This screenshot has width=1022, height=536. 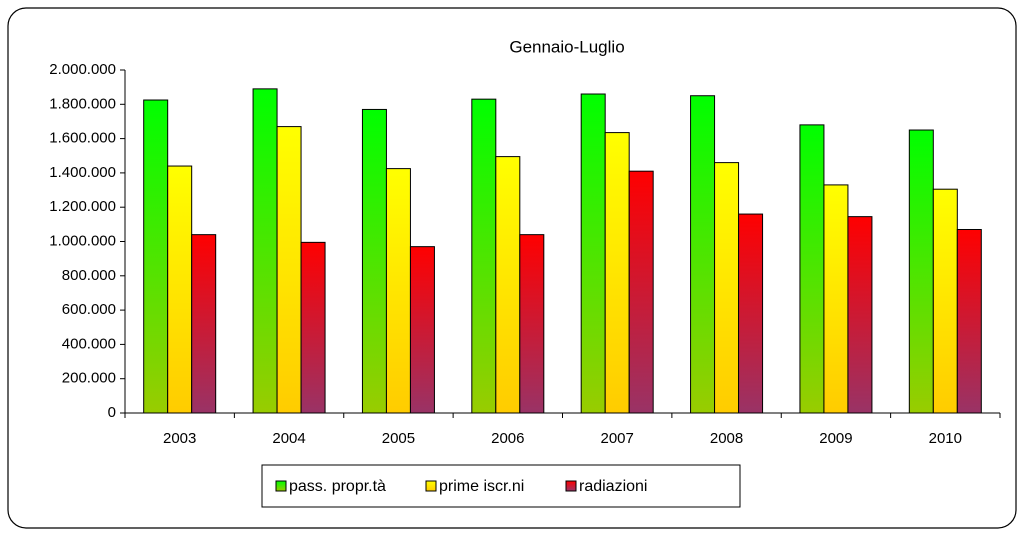 What do you see at coordinates (945, 438) in the screenshot?
I see `x-tick-label: 2010` at bounding box center [945, 438].